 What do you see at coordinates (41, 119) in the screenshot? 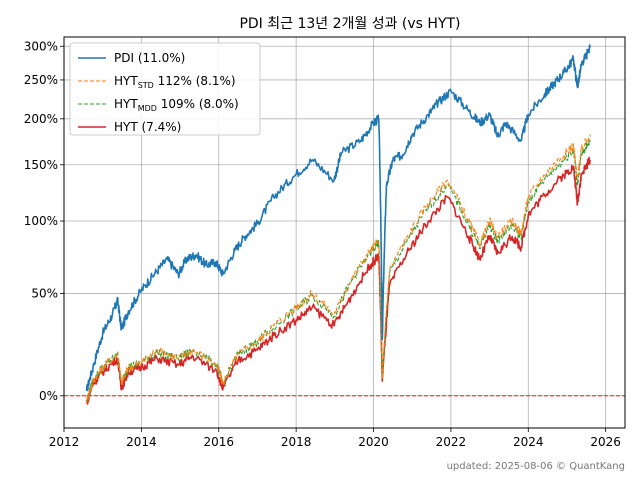
I see `y-tick-label: 200%` at bounding box center [41, 119].